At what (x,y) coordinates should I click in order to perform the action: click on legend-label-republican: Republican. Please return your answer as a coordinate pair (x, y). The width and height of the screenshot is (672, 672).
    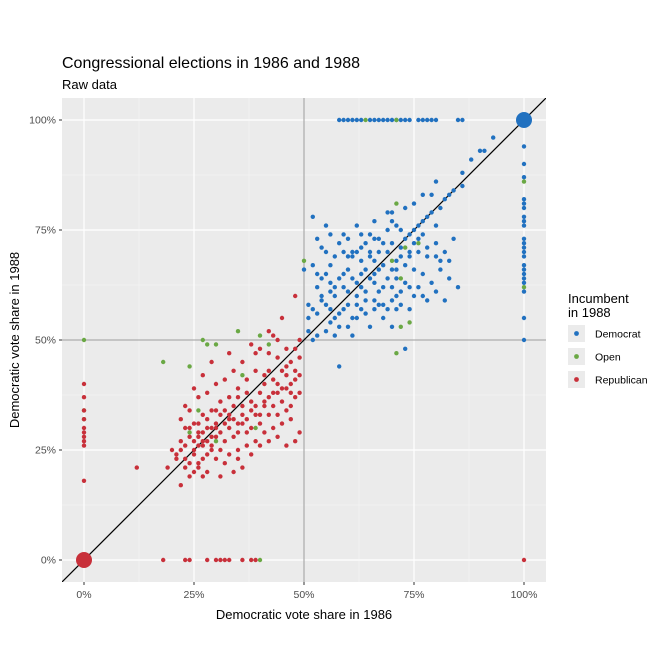
    Looking at the image, I should click on (621, 381).